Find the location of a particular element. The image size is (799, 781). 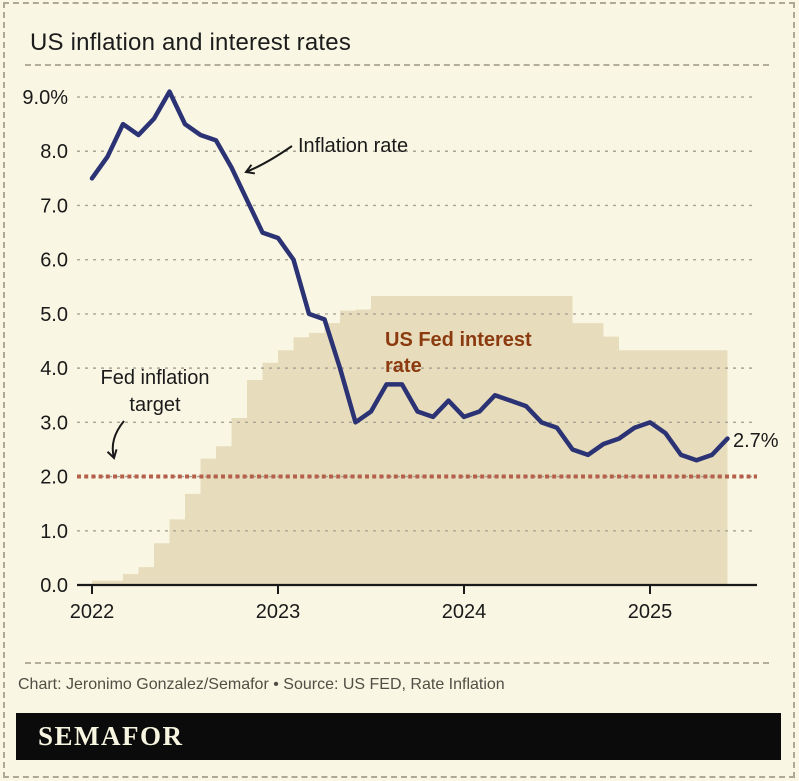

y-tick-label: 8.0 is located at coordinates (54, 152).